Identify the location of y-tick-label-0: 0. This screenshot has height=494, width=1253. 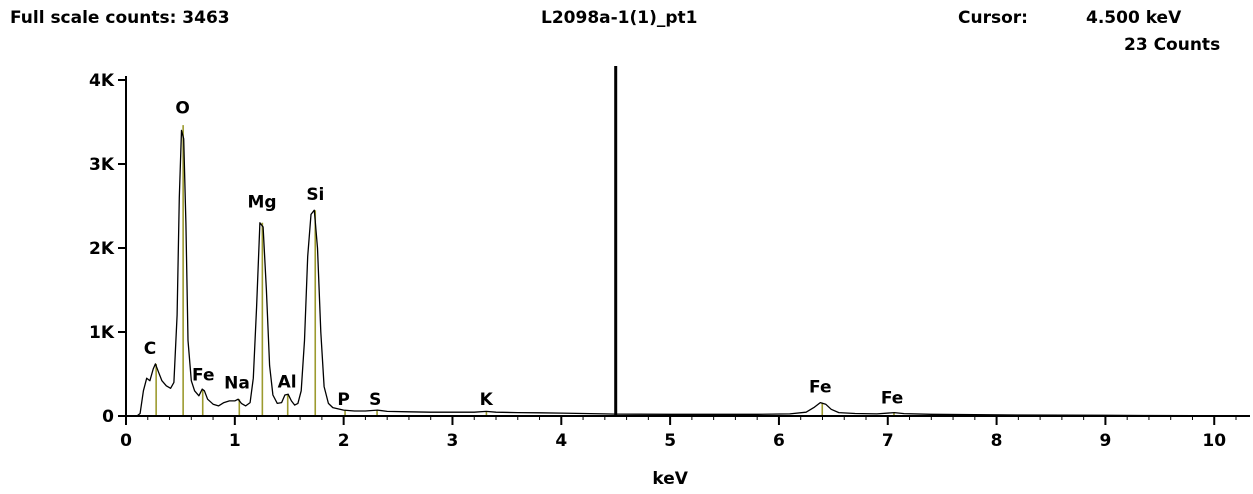
(108, 417).